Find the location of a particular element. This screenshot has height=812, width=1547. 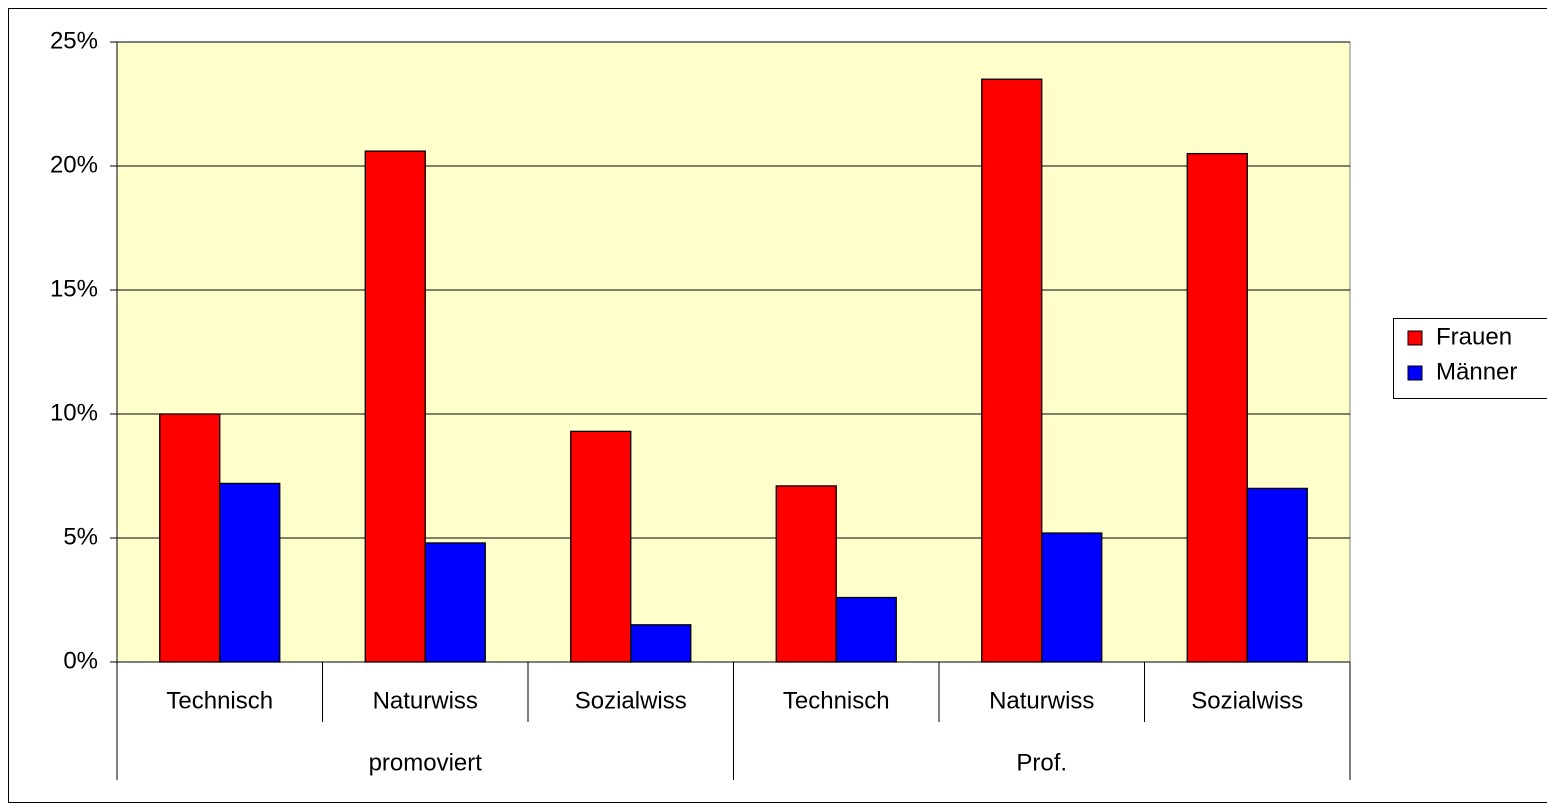

y-tick-label: 20% is located at coordinates (74, 164).